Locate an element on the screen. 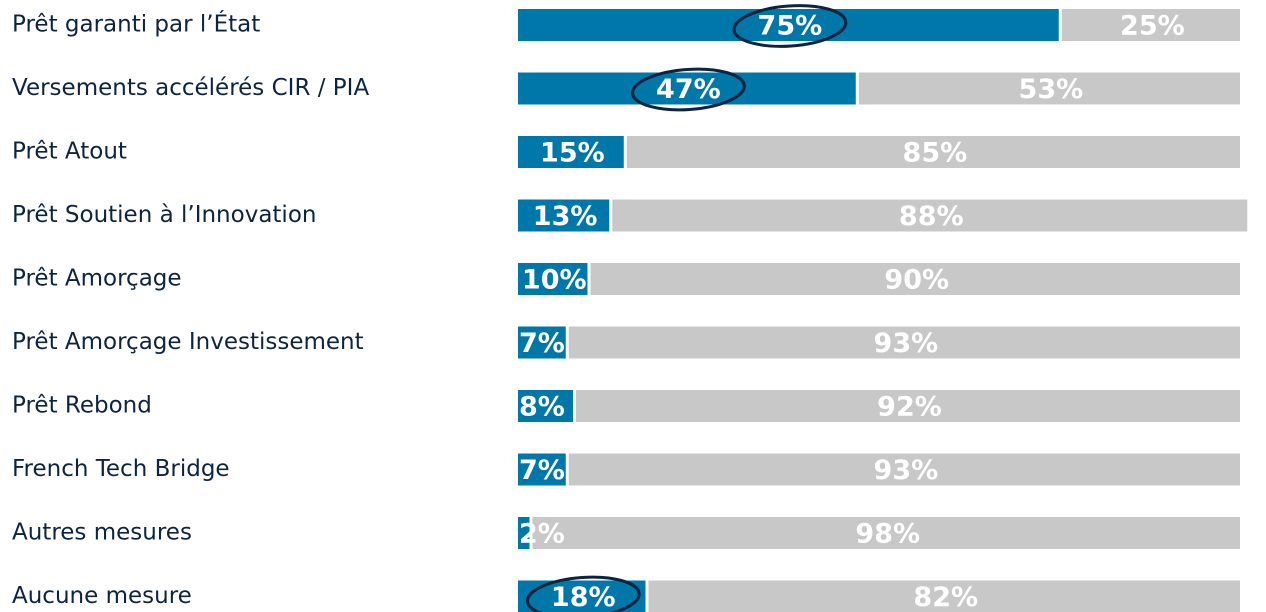 This screenshot has height=612, width=1266. category-label: Prêt Soutien à l’Innovation is located at coordinates (164, 215).